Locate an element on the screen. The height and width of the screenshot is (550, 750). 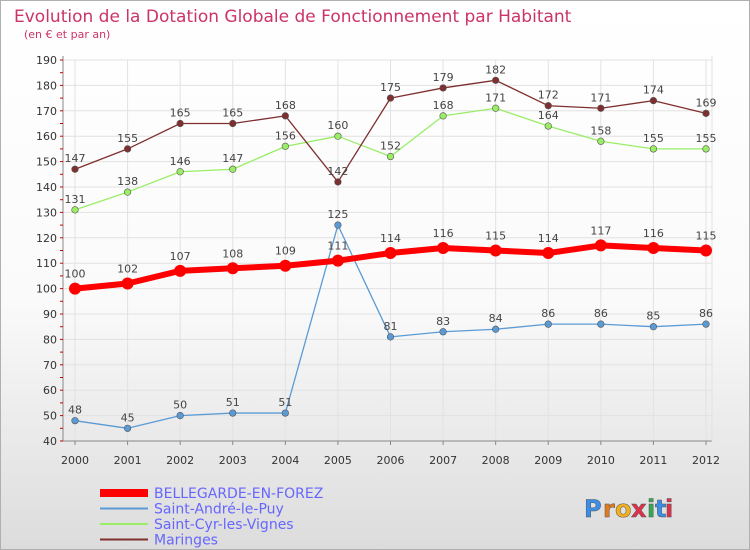
x-tick-label: 2011 is located at coordinates (653, 460).